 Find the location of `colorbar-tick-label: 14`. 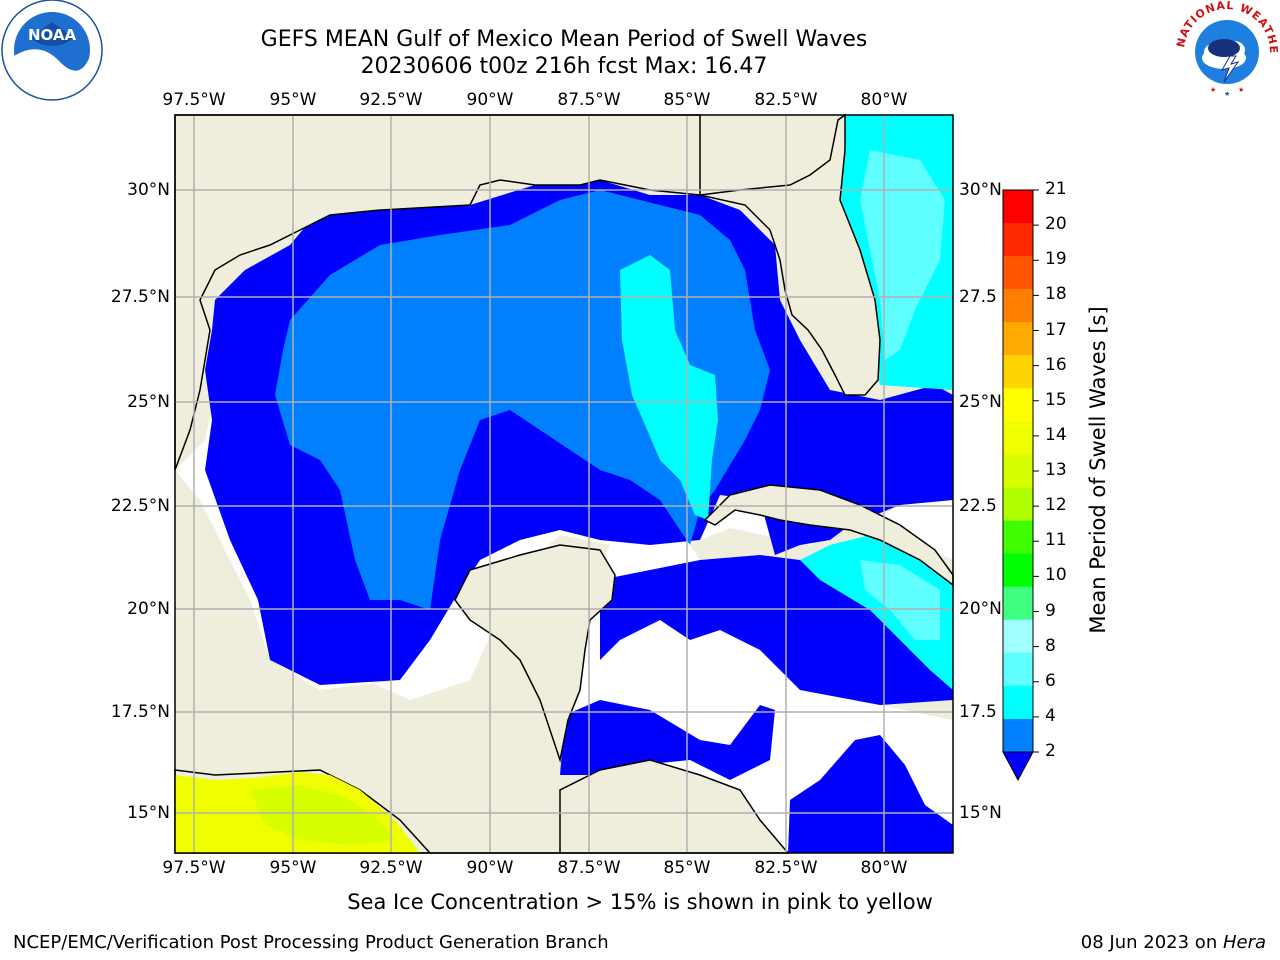

colorbar-tick-label: 14 is located at coordinates (1056, 434).